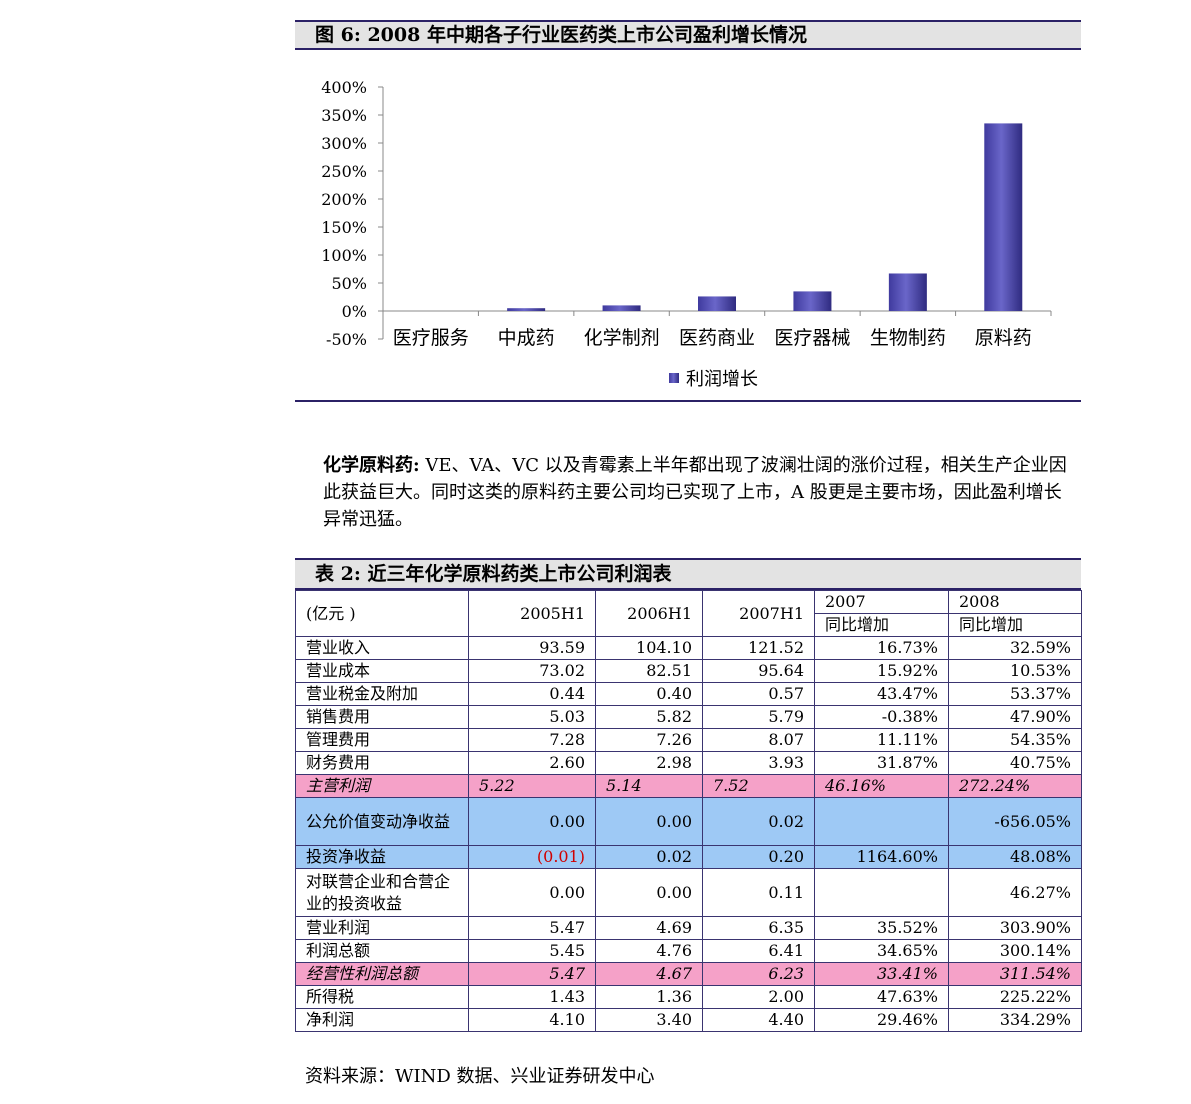 The height and width of the screenshot is (1104, 1191). I want to click on cell-2005h1: (0.01), so click(532, 857).